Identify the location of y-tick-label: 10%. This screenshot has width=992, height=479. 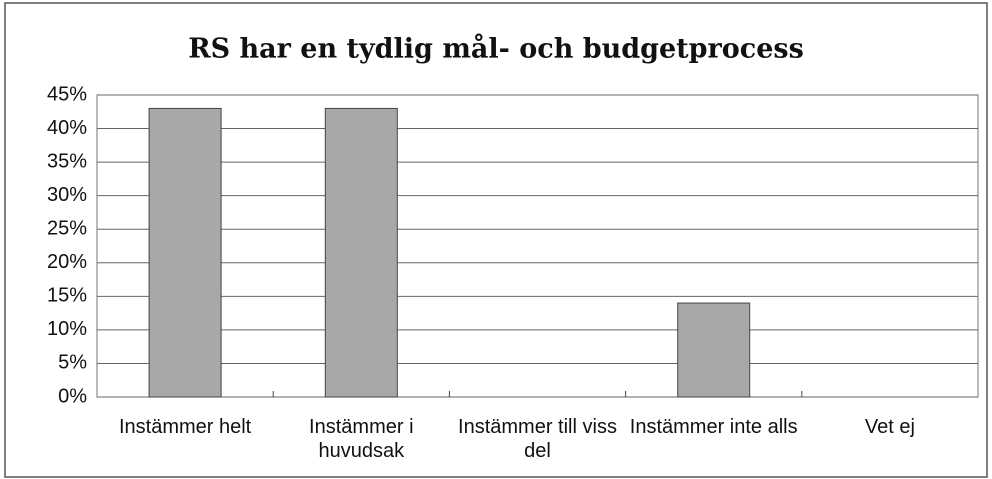
(67, 329).